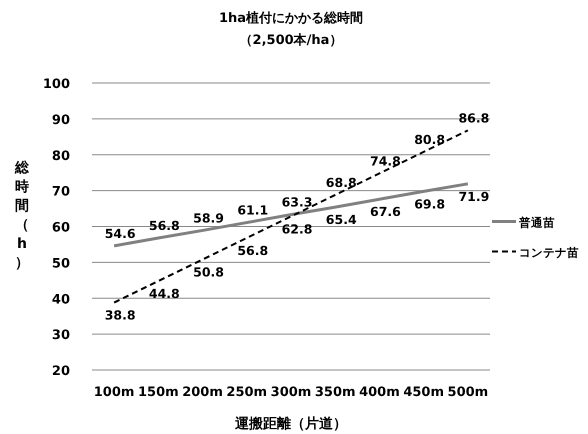  What do you see at coordinates (474, 118) in the screenshot?
I see `data-label: 86.8` at bounding box center [474, 118].